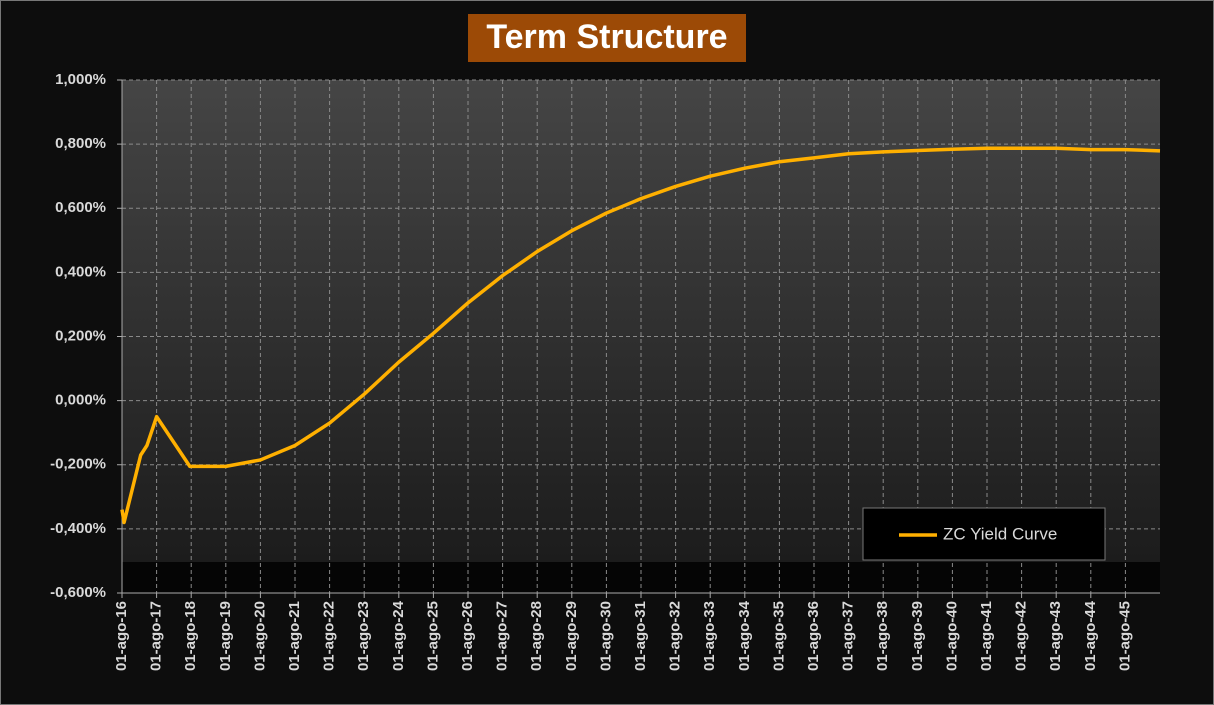 This screenshot has height=705, width=1214. I want to click on x-tick-label: 01-ago-41, so click(986, 636).